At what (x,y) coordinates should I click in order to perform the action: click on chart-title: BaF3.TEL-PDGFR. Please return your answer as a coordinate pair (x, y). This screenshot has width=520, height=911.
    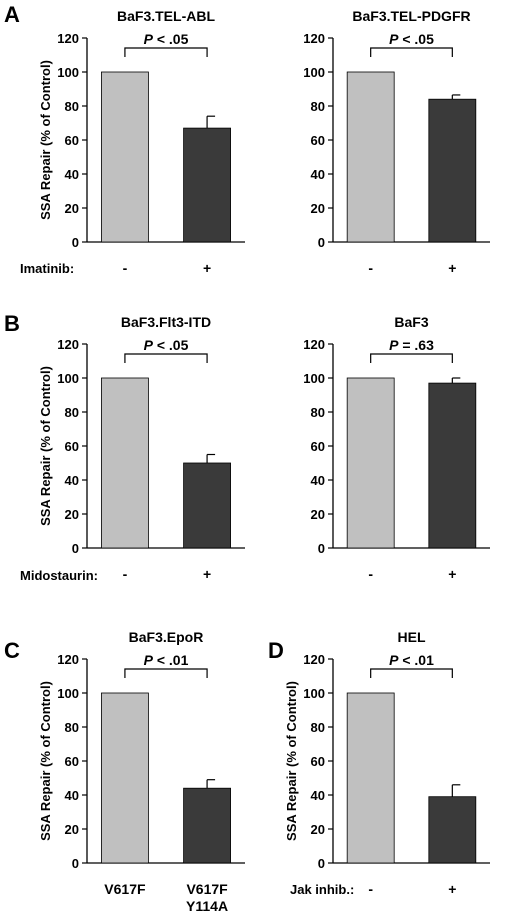
    Looking at the image, I should click on (411, 16).